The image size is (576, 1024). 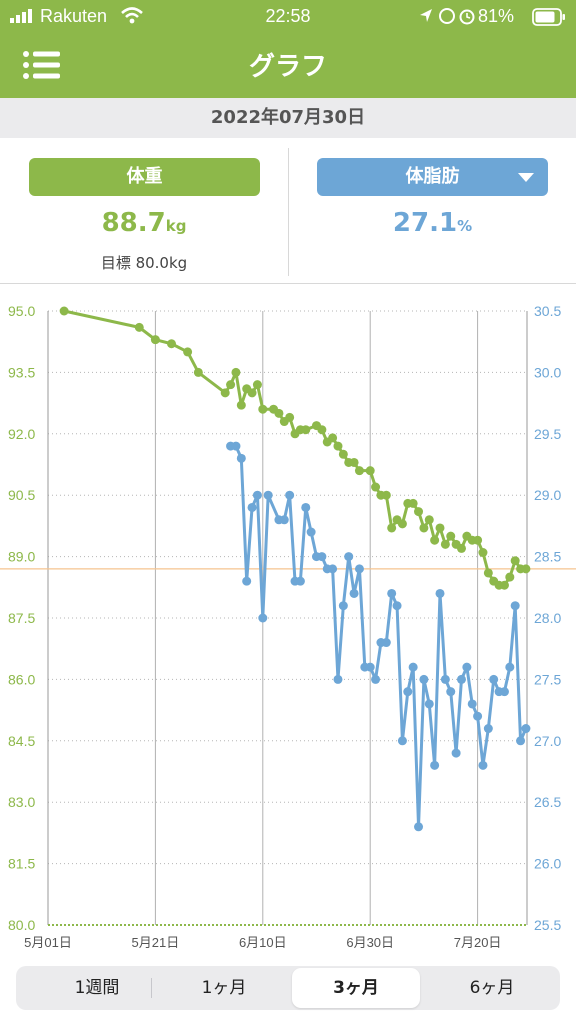 What do you see at coordinates (42, 65) in the screenshot?
I see `menu-icon` at bounding box center [42, 65].